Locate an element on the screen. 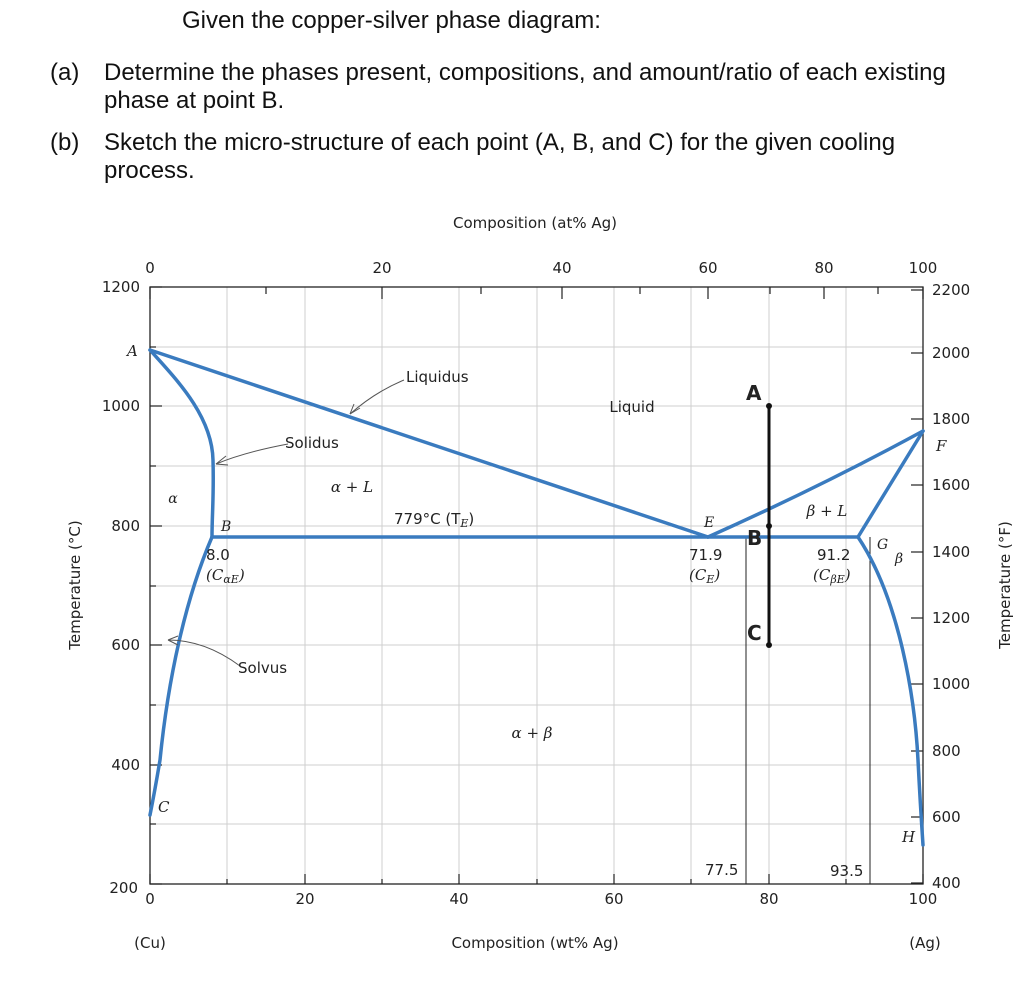 Image resolution: width=1024 pixels, height=1002 pixels. region-alpha: α is located at coordinates (173, 499).